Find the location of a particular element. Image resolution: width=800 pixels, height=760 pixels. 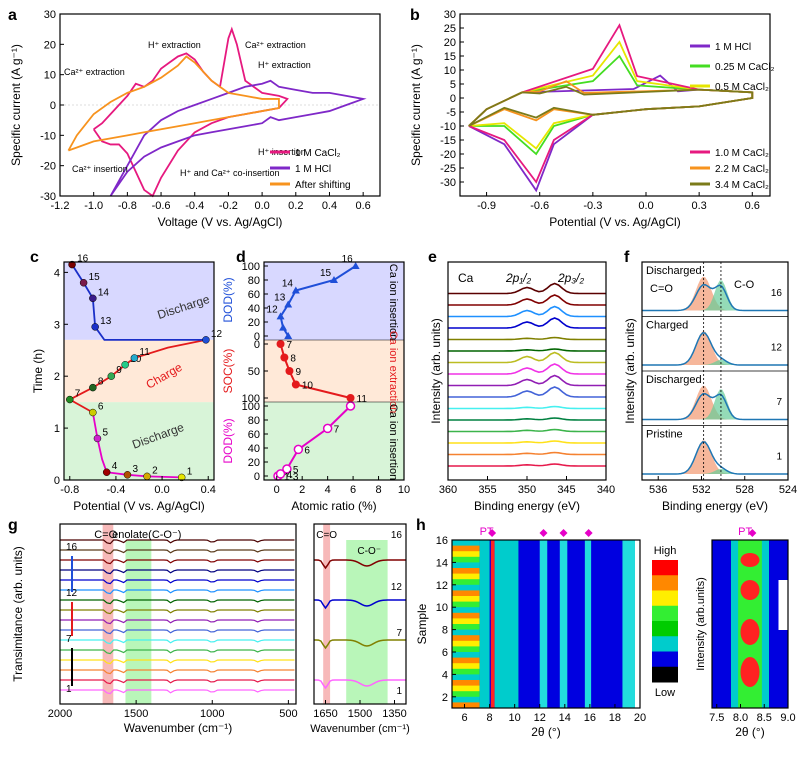

panel-label: e is located at coordinates (432, 257).